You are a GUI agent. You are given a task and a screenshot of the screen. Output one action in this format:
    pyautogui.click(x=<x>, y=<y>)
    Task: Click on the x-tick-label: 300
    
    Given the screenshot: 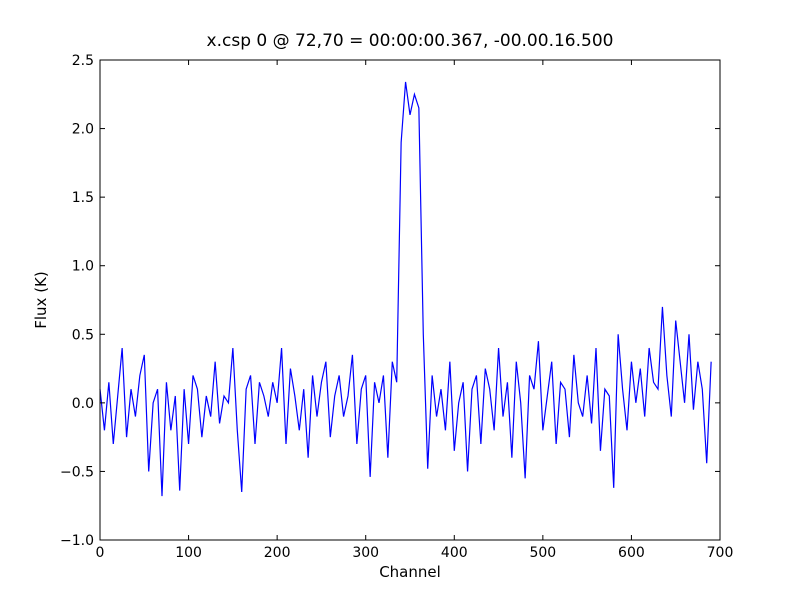 What is the action you would take?
    pyautogui.click(x=365, y=553)
    